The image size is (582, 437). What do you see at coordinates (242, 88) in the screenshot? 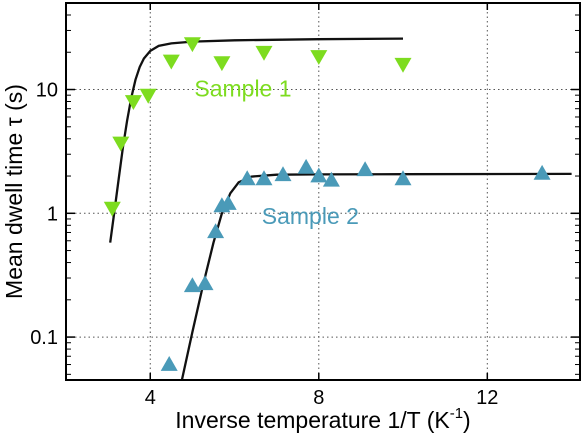
I see `series-label-1: Sample 1` at bounding box center [242, 88].